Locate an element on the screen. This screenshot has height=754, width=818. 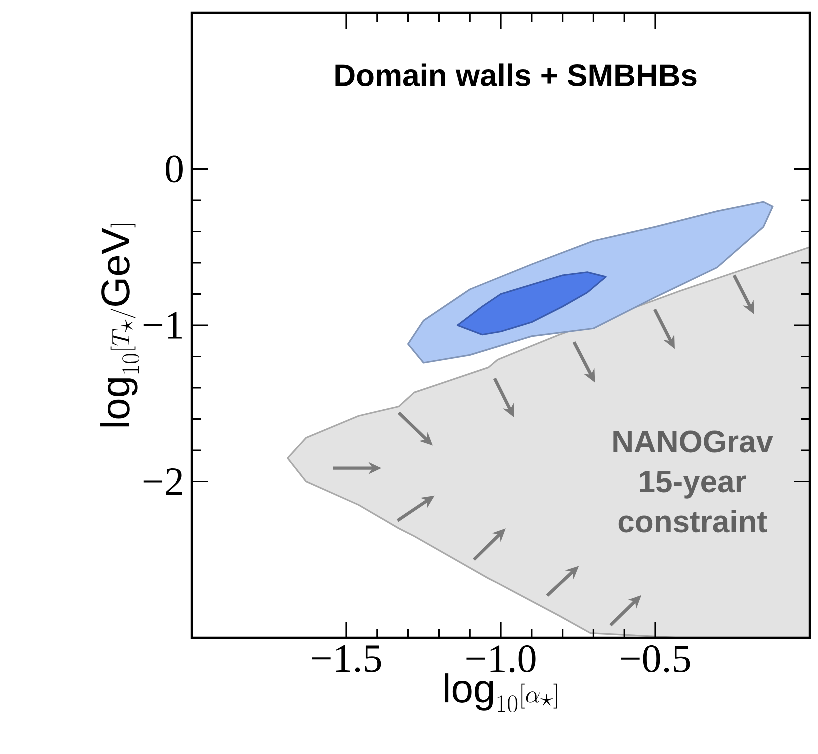
x-axis-title: $\log_{10}[\alpha_\star]$ is located at coordinates (501, 693).